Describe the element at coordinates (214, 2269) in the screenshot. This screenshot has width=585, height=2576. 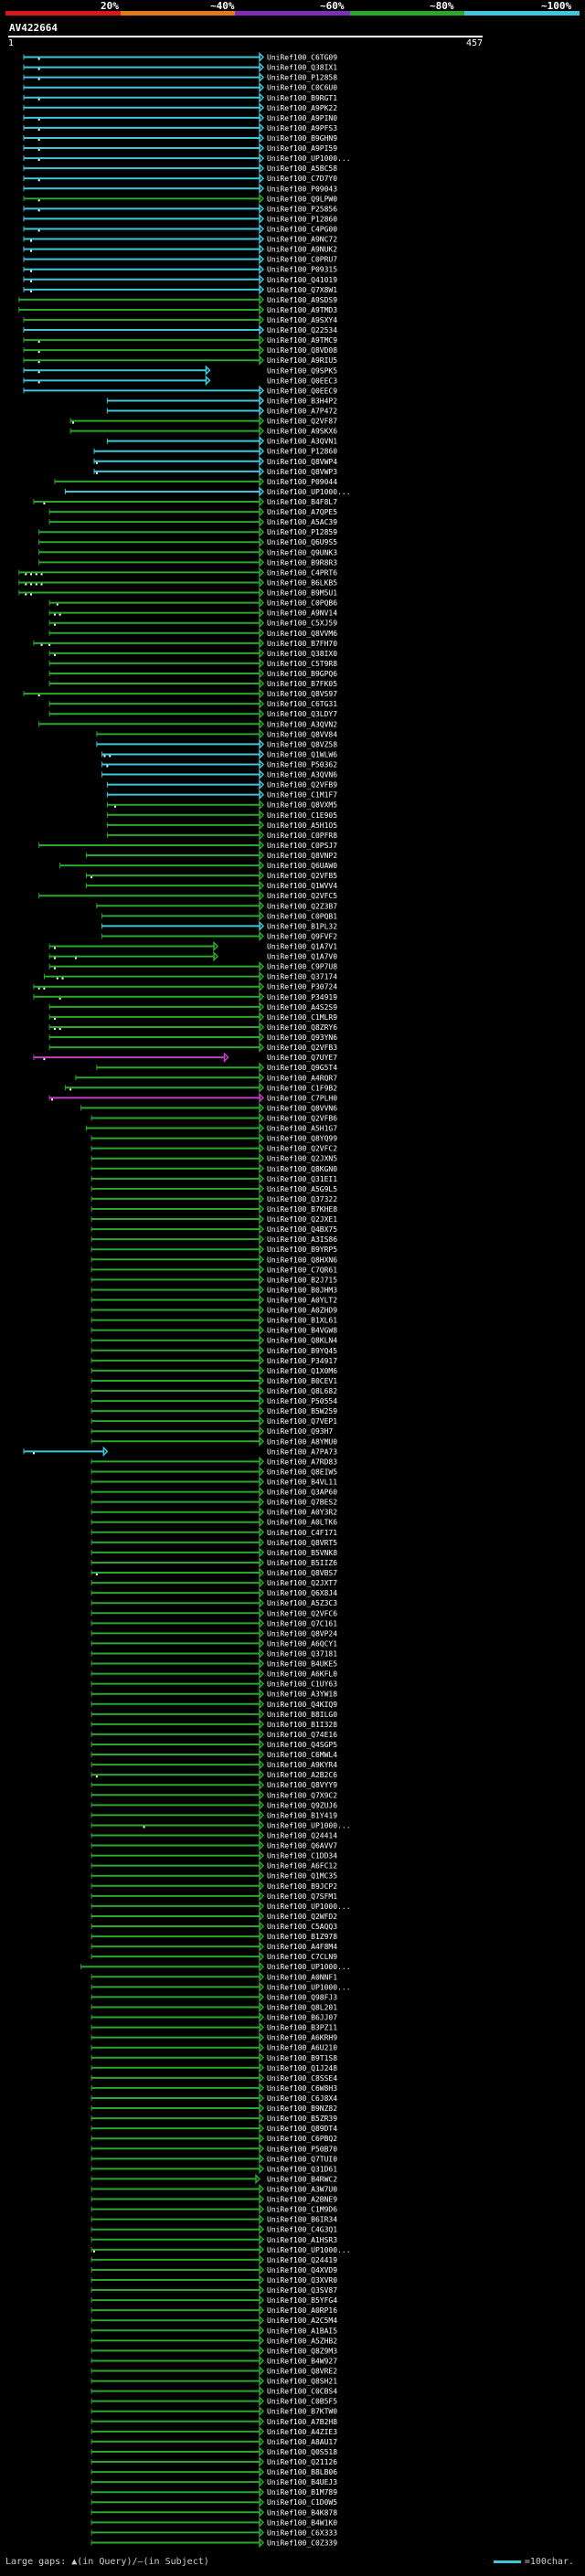
I see `hit-row: UniRef100_Q4XVD9` at that location.